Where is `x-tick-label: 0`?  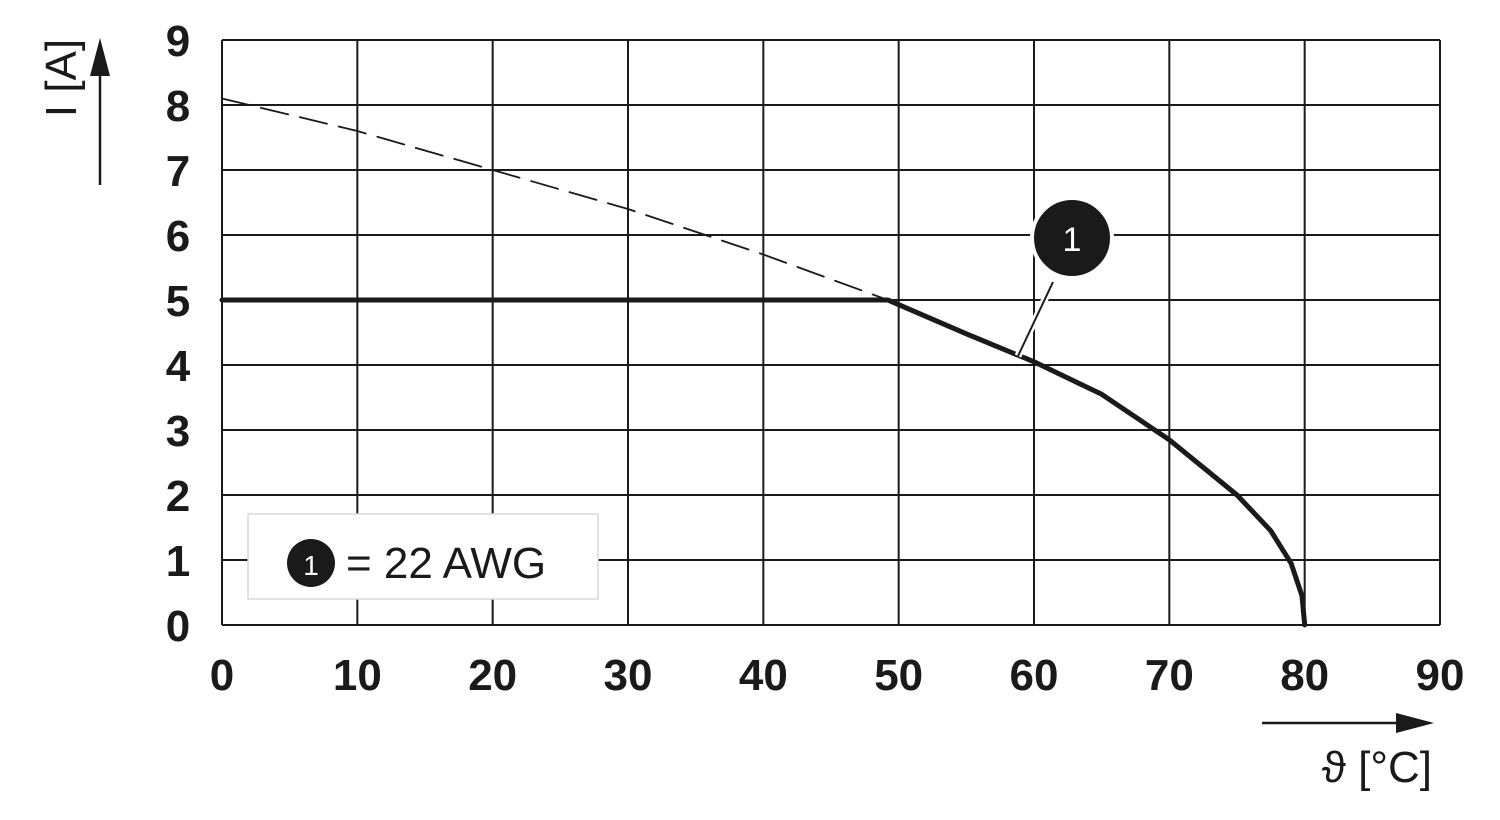
x-tick-label: 0 is located at coordinates (222, 675).